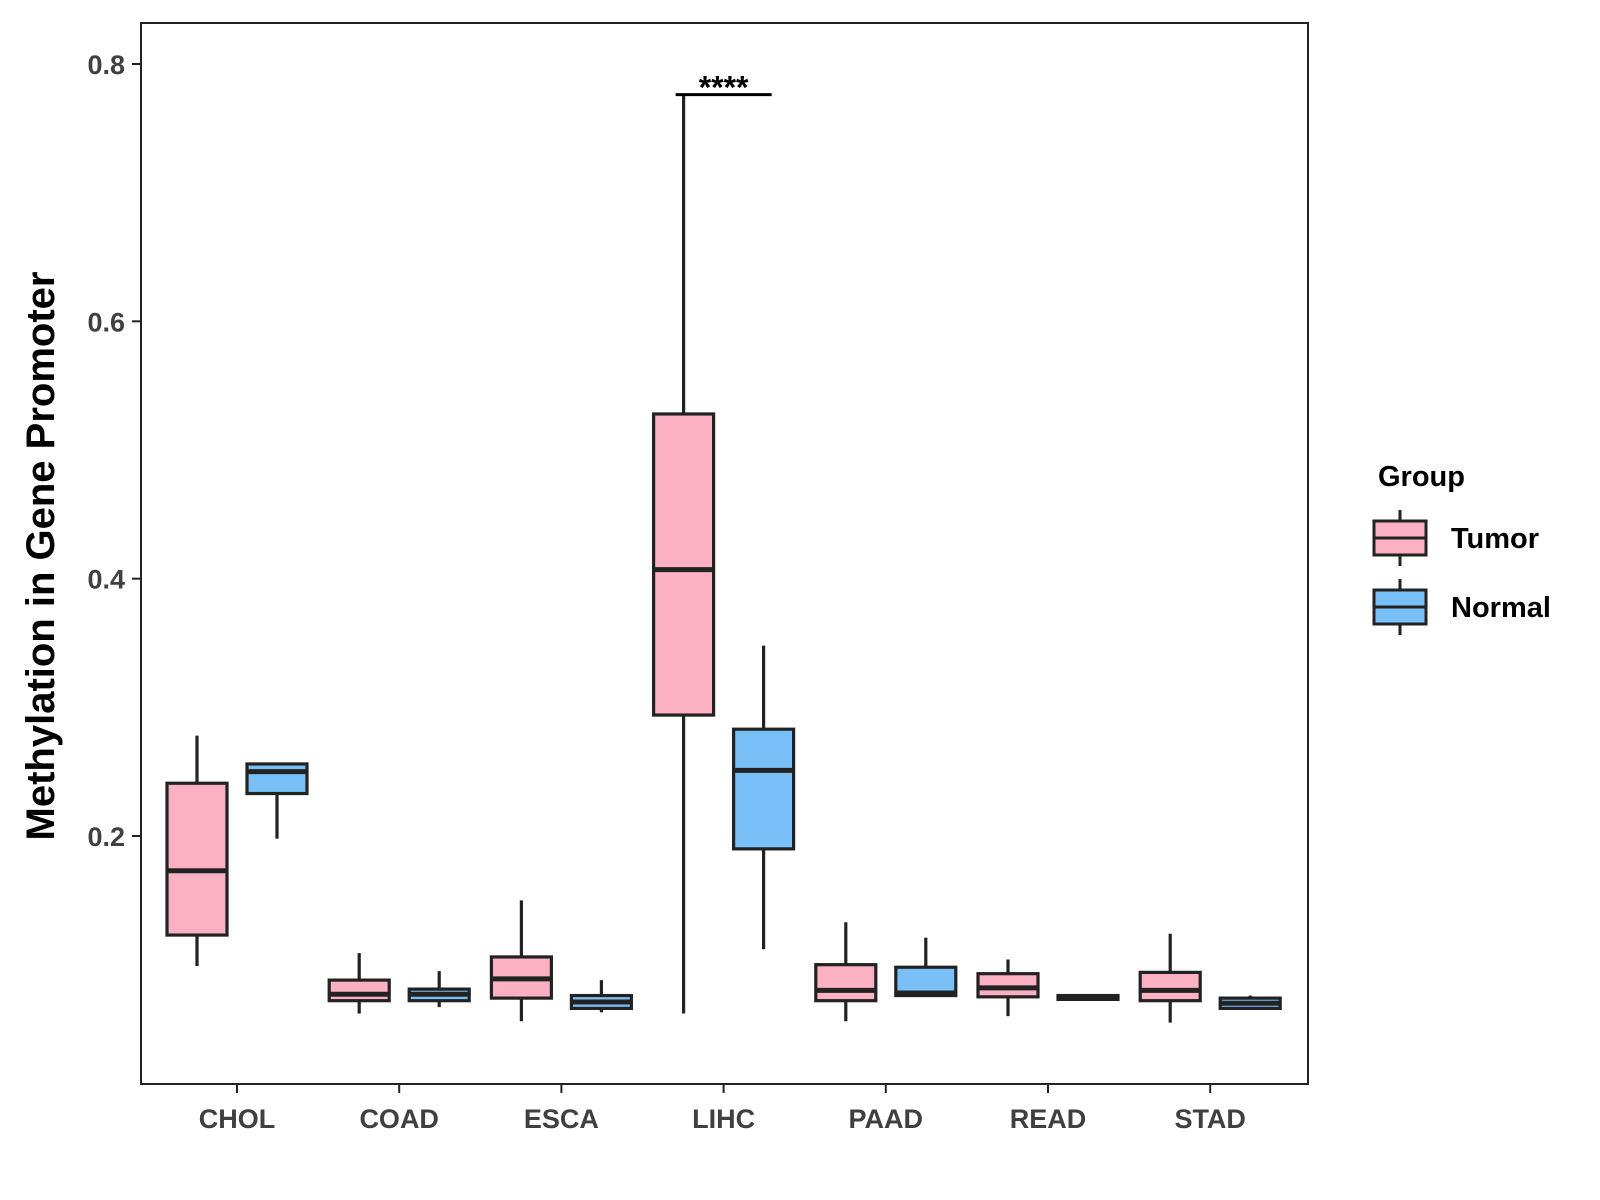 The height and width of the screenshot is (1200, 1600). What do you see at coordinates (106, 65) in the screenshot?
I see `y-tick-label: 0.8` at bounding box center [106, 65].